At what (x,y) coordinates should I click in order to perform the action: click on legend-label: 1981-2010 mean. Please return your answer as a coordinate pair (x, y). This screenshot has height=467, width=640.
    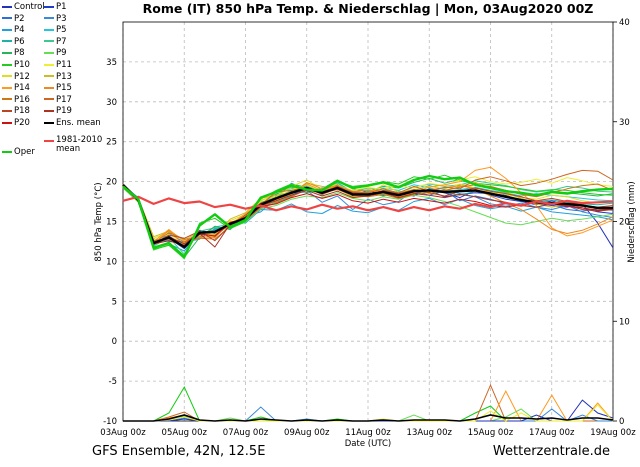
    Looking at the image, I should click on (79, 144).